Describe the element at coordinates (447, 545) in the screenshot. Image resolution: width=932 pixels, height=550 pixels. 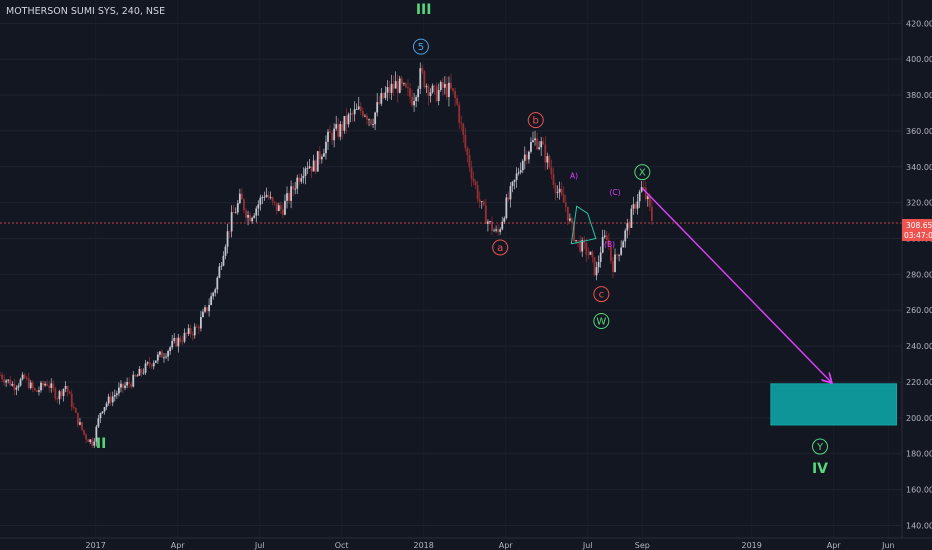
I see `time-axis: Sep2017AprJulOct2018AprJulSep2019AprJun` at that location.